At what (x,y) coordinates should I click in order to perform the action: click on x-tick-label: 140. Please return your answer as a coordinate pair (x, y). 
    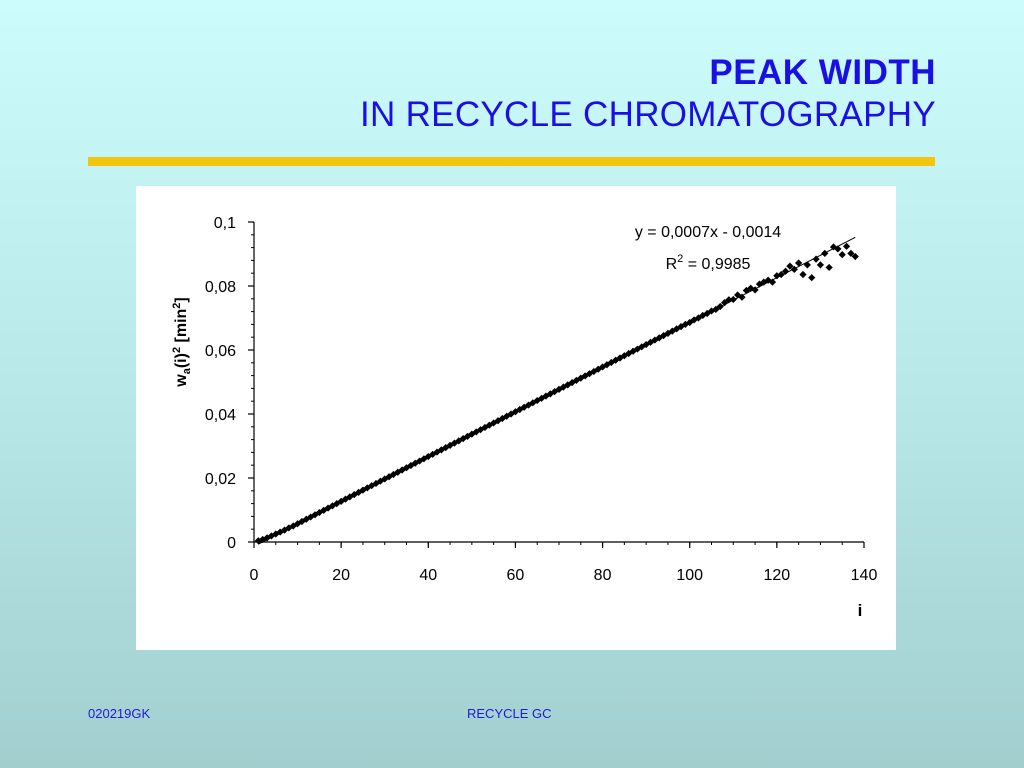
    Looking at the image, I should click on (864, 575).